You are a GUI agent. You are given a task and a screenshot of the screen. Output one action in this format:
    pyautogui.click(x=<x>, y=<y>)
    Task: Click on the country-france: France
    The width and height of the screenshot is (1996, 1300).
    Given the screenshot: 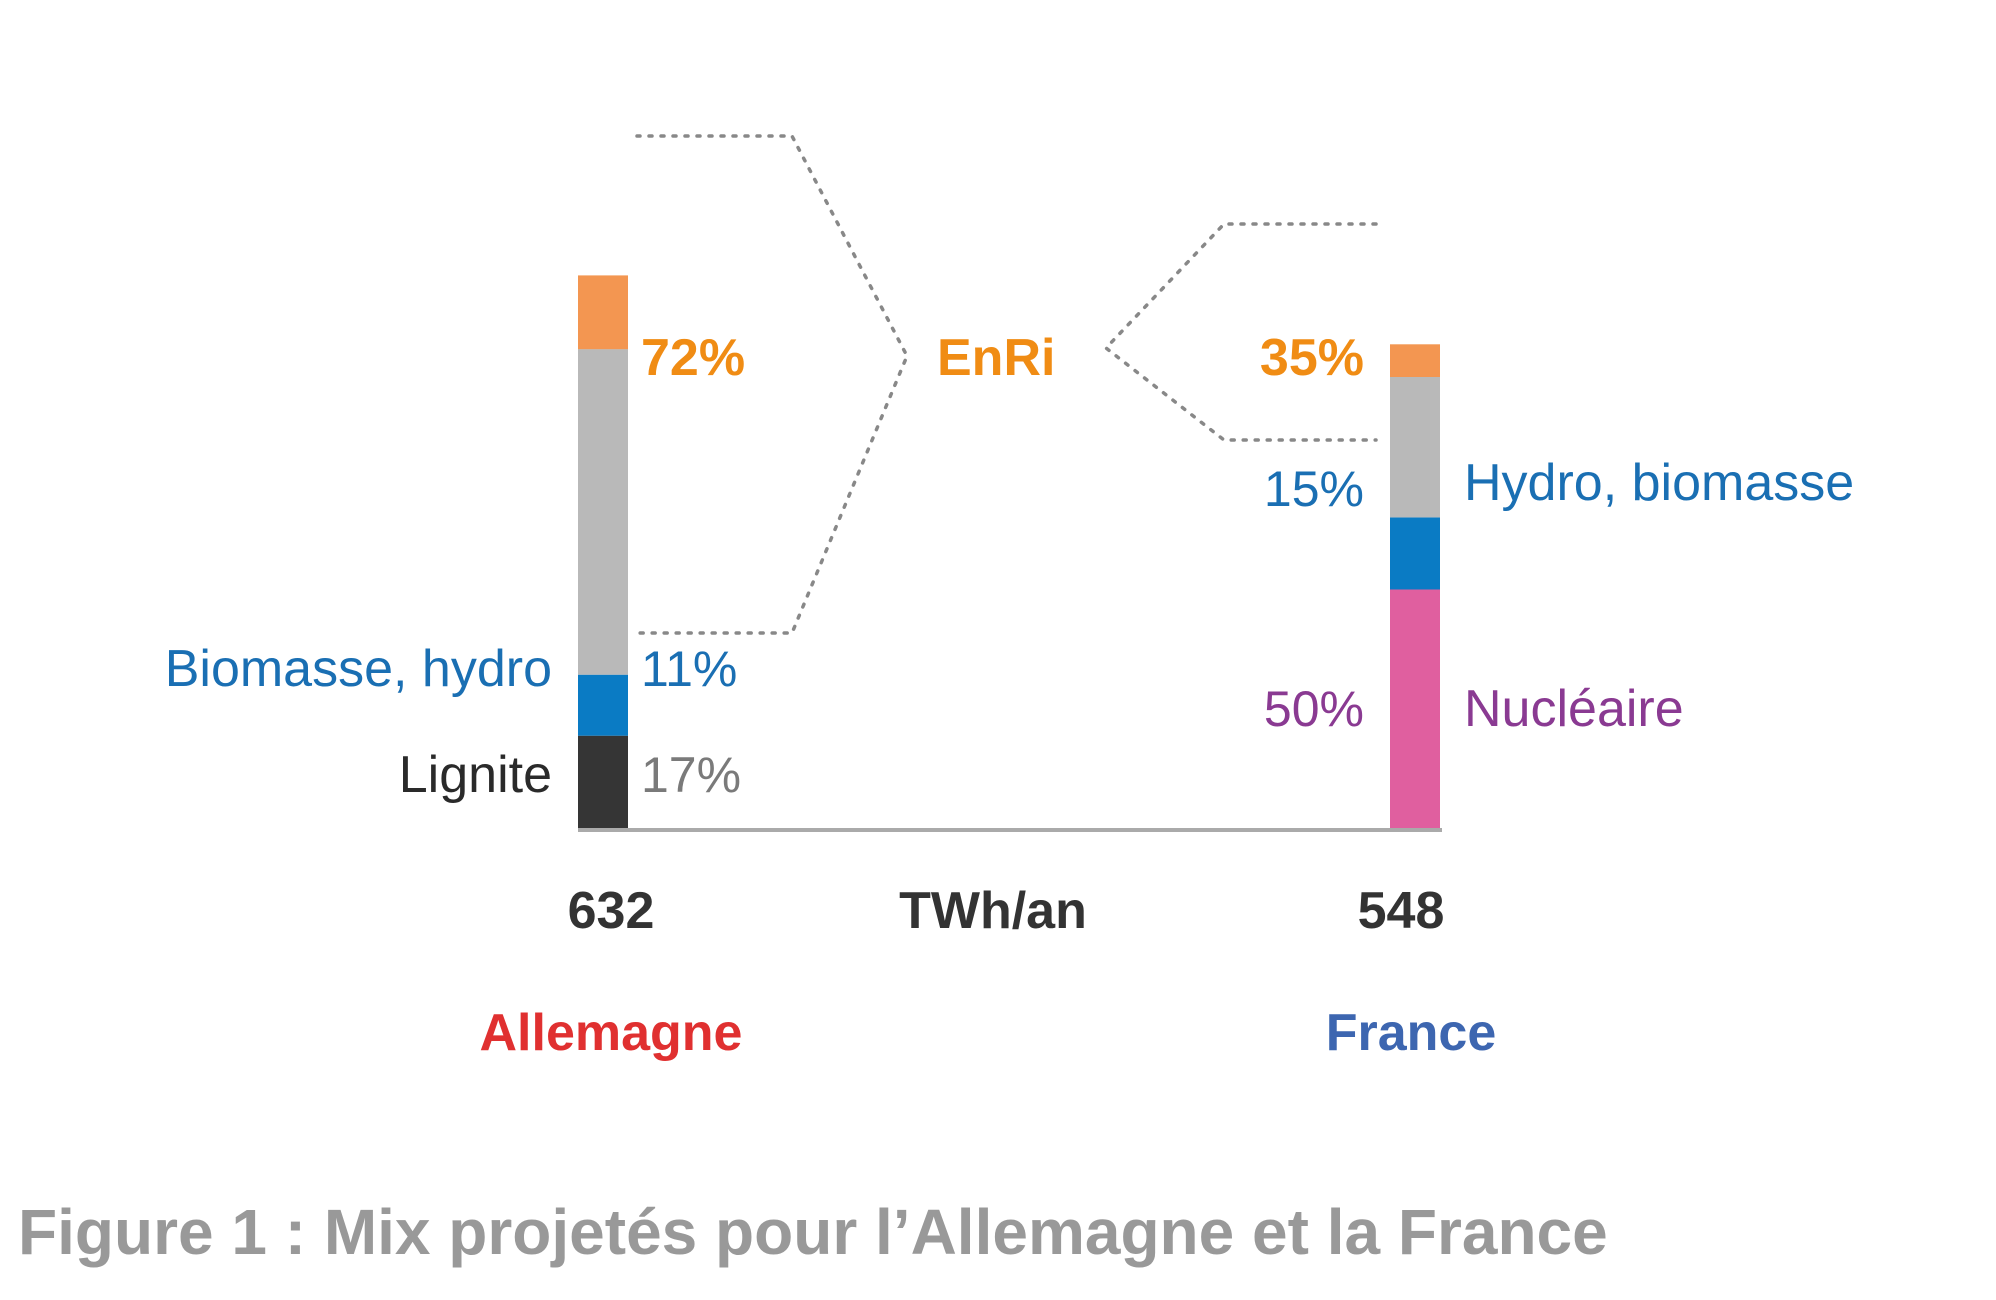 What is the action you would take?
    pyautogui.click(x=1411, y=1033)
    